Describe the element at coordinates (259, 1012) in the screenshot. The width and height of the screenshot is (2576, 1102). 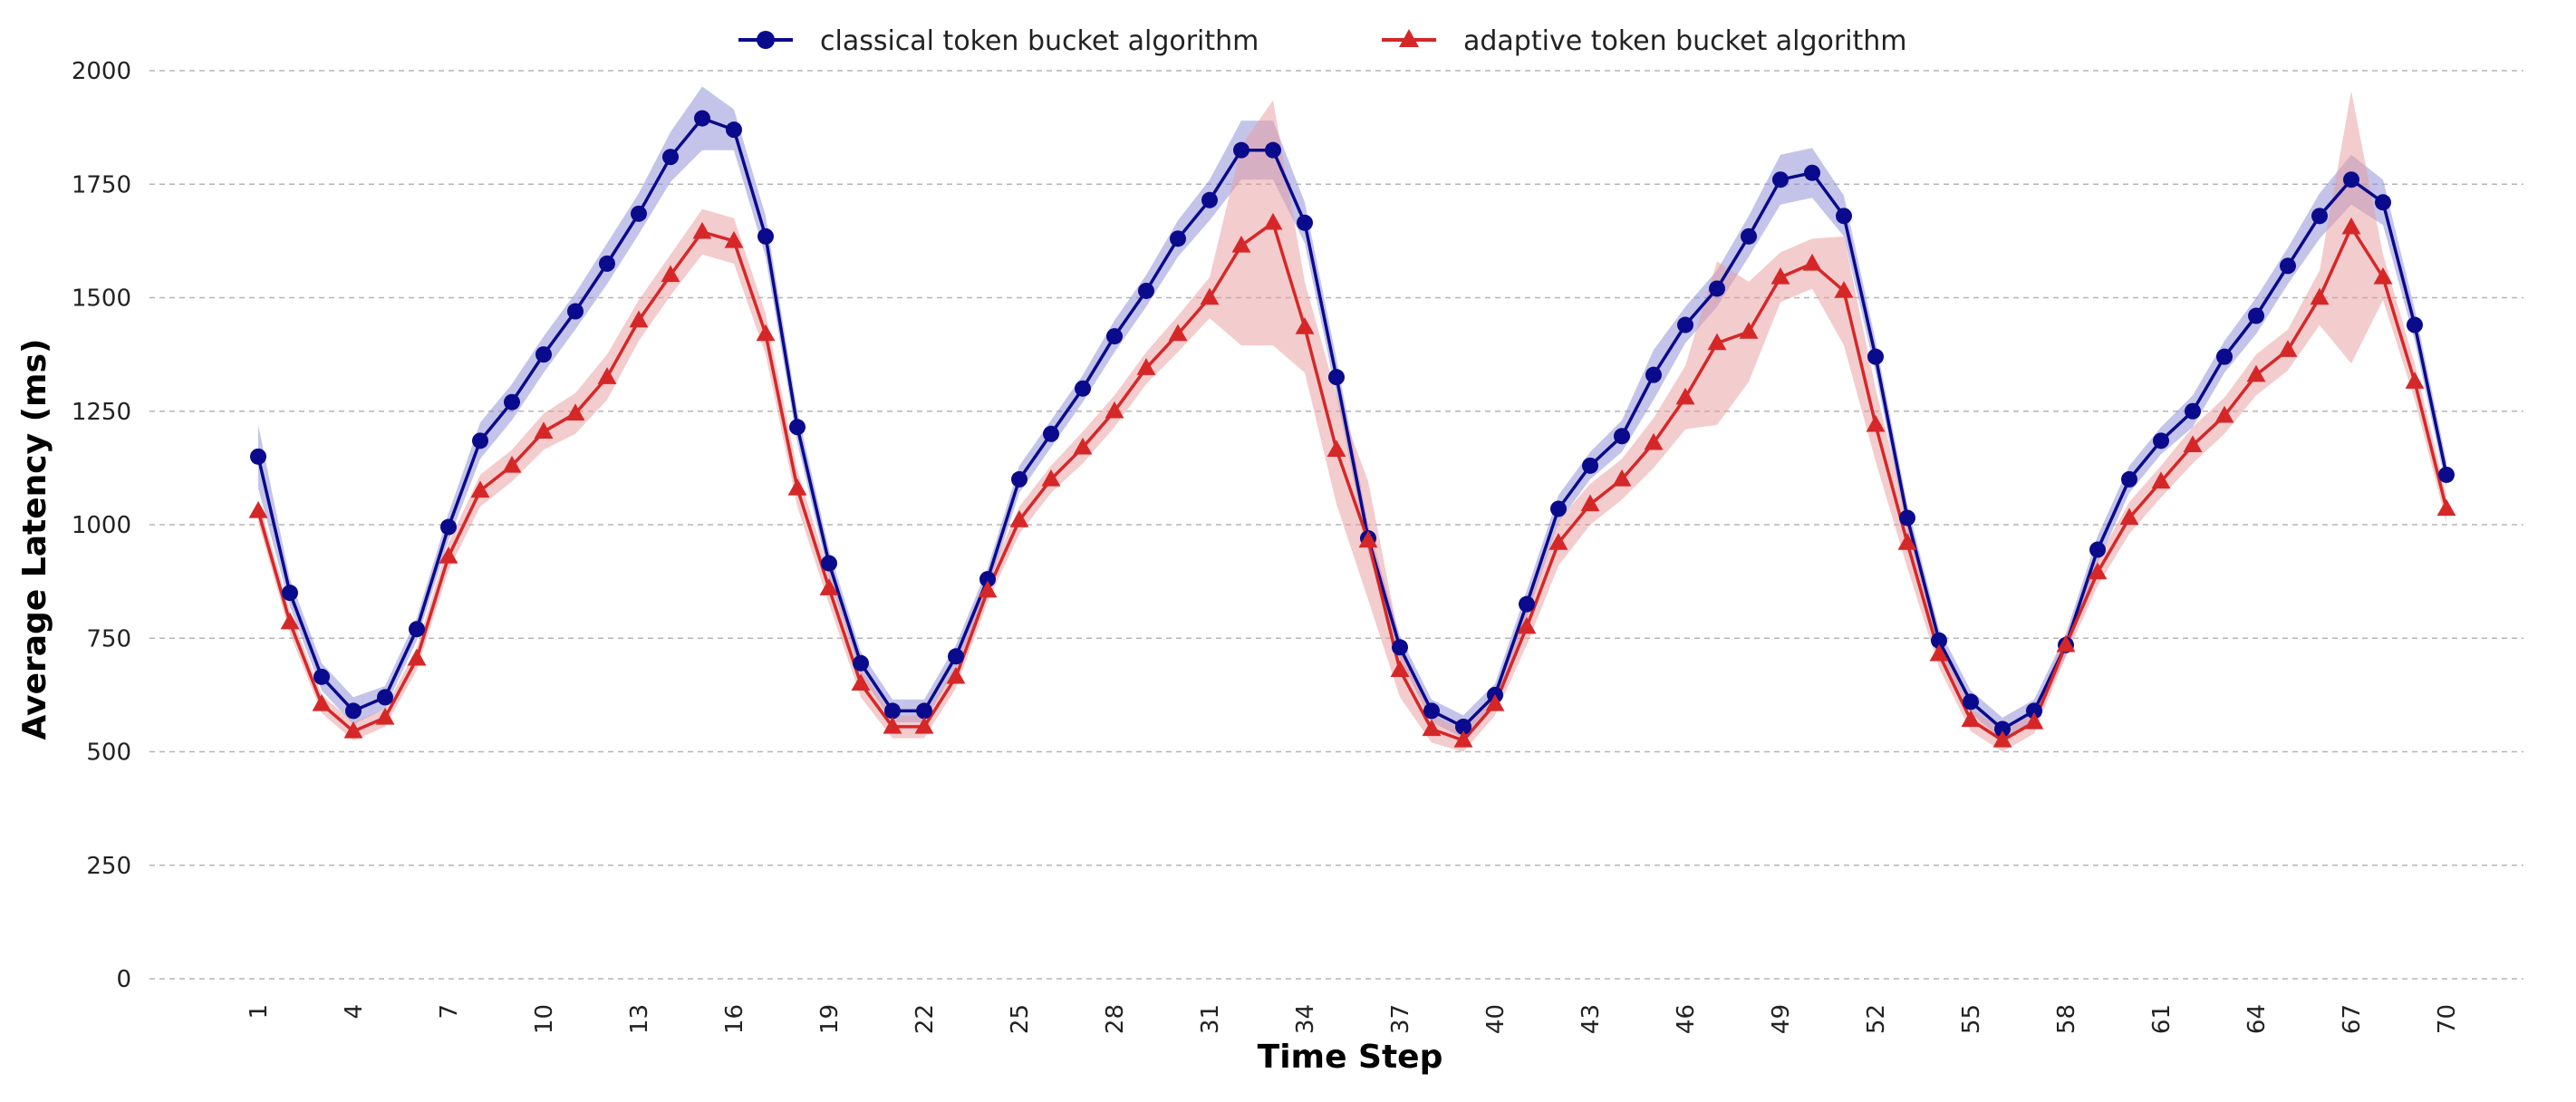
I see `x-tick-label: 1` at that location.